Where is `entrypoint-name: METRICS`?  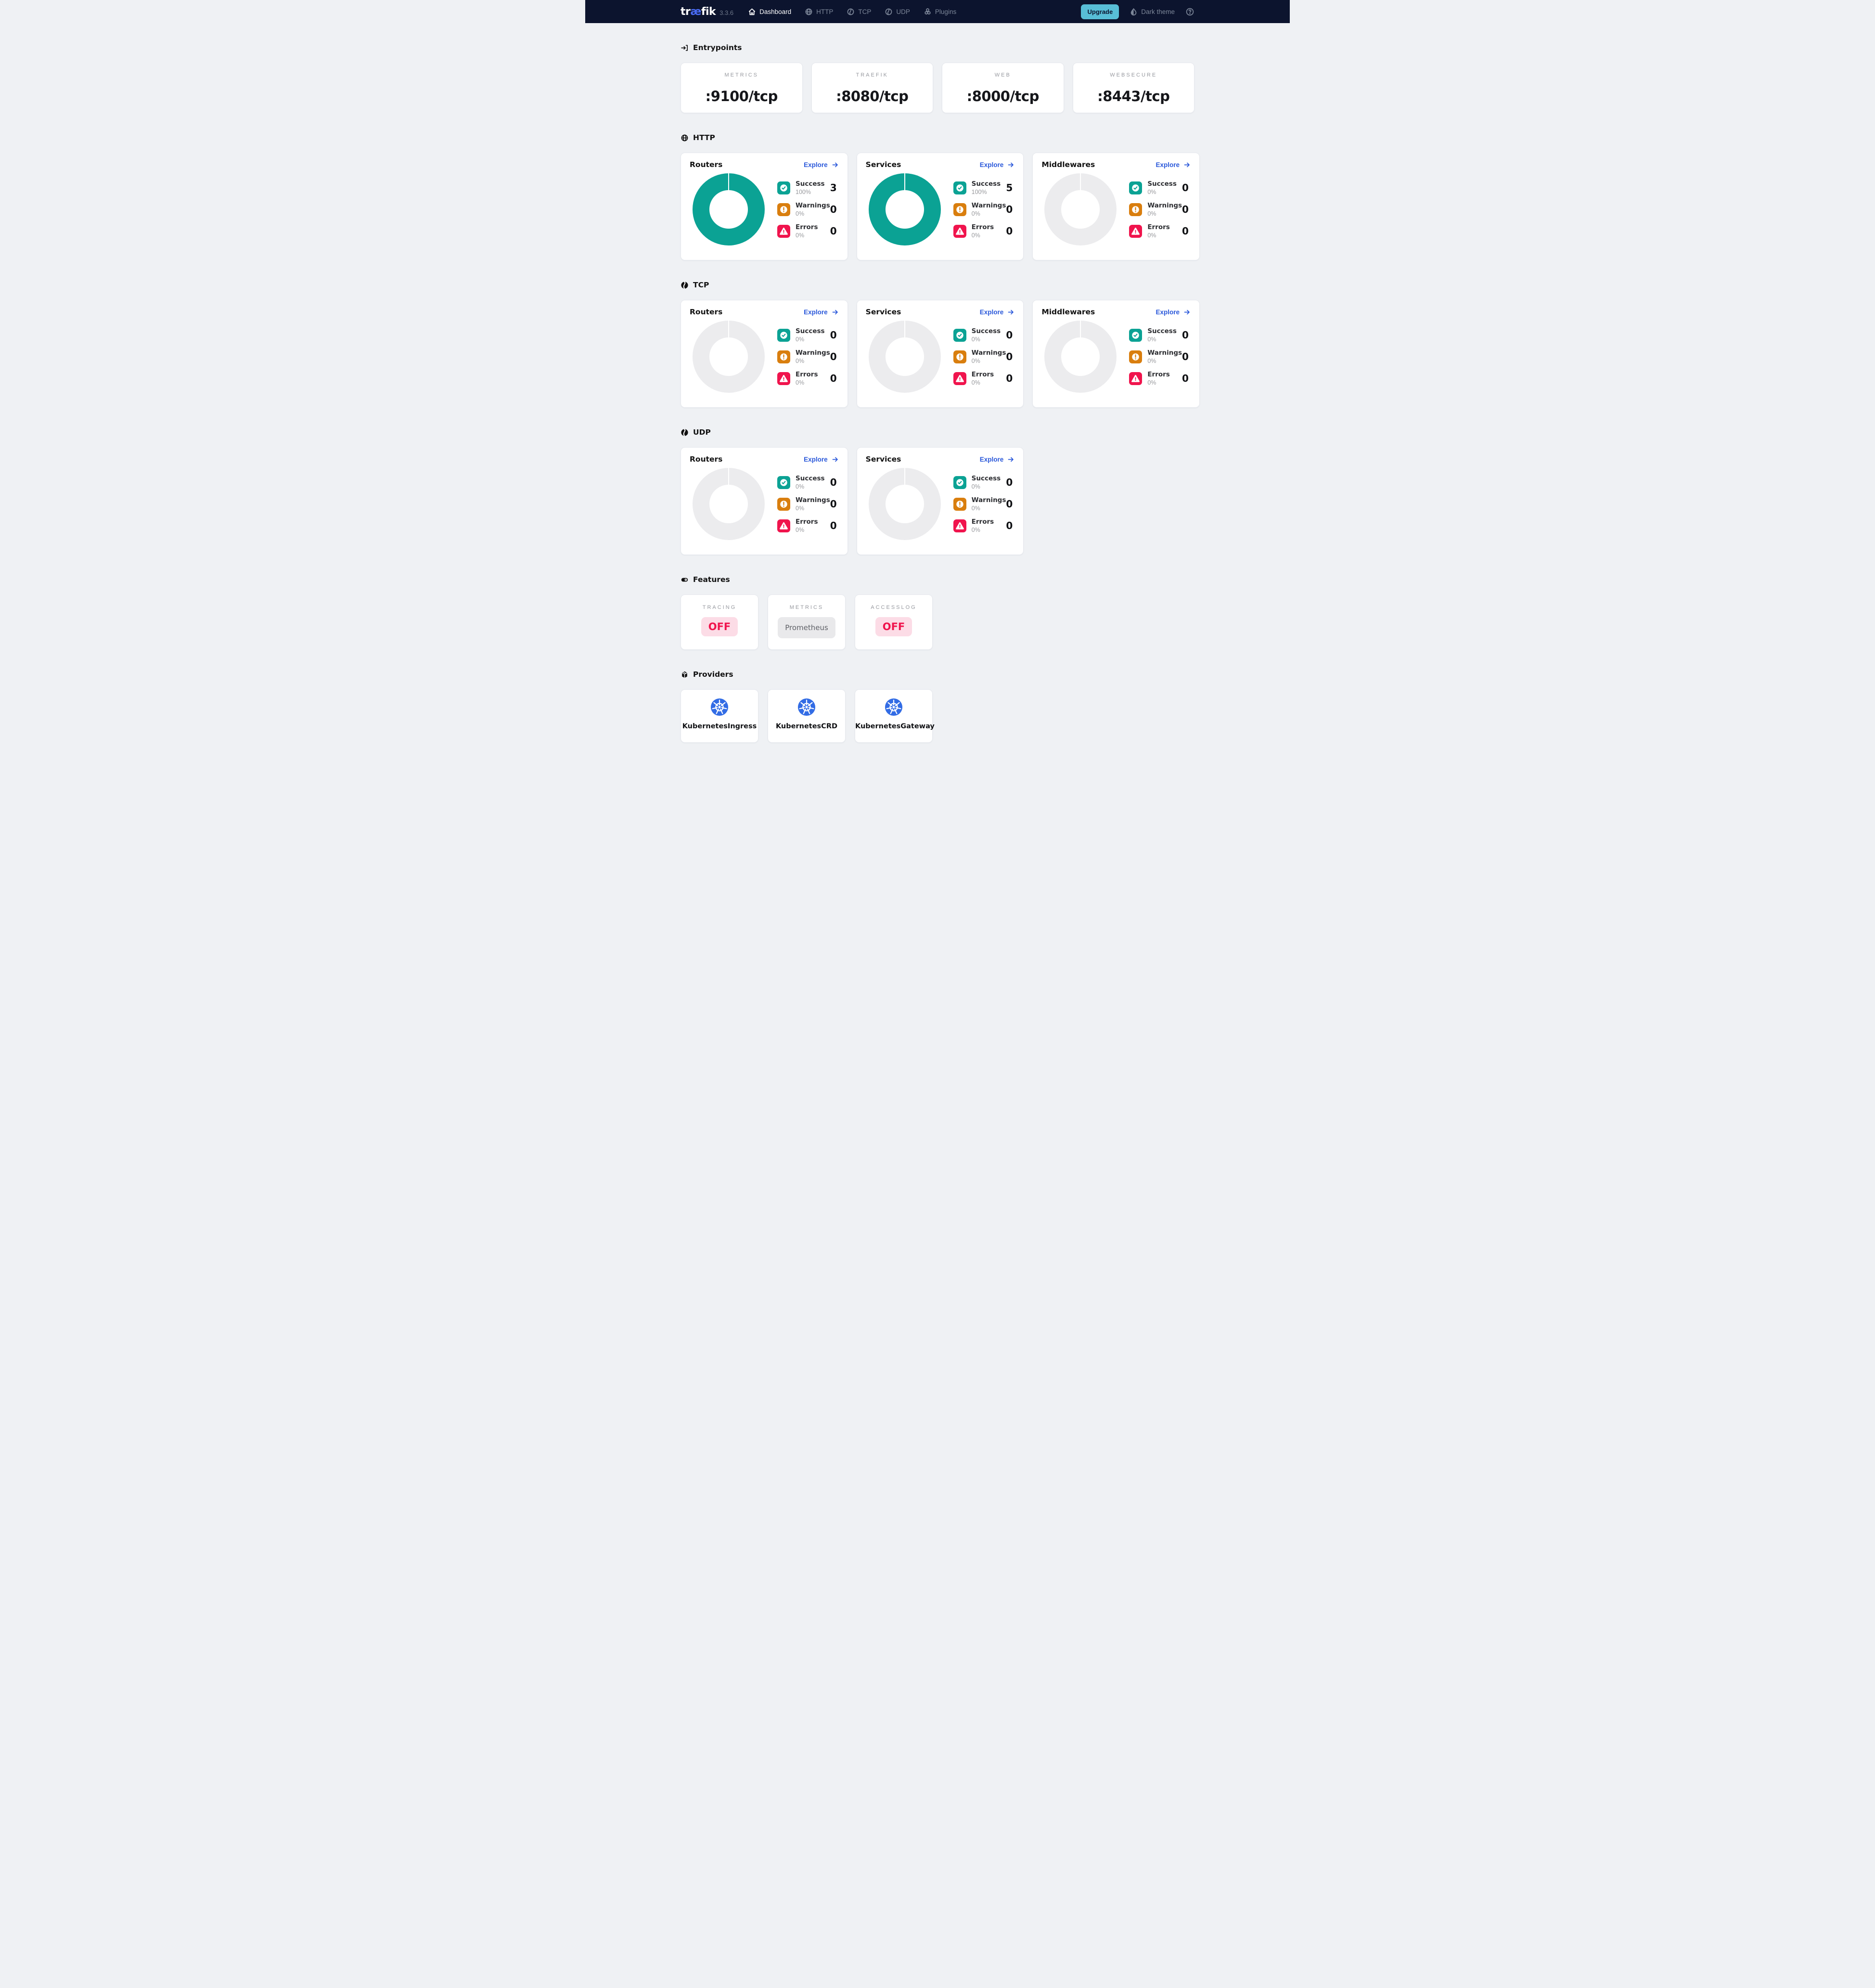
entrypoint-name: METRICS is located at coordinates (741, 75).